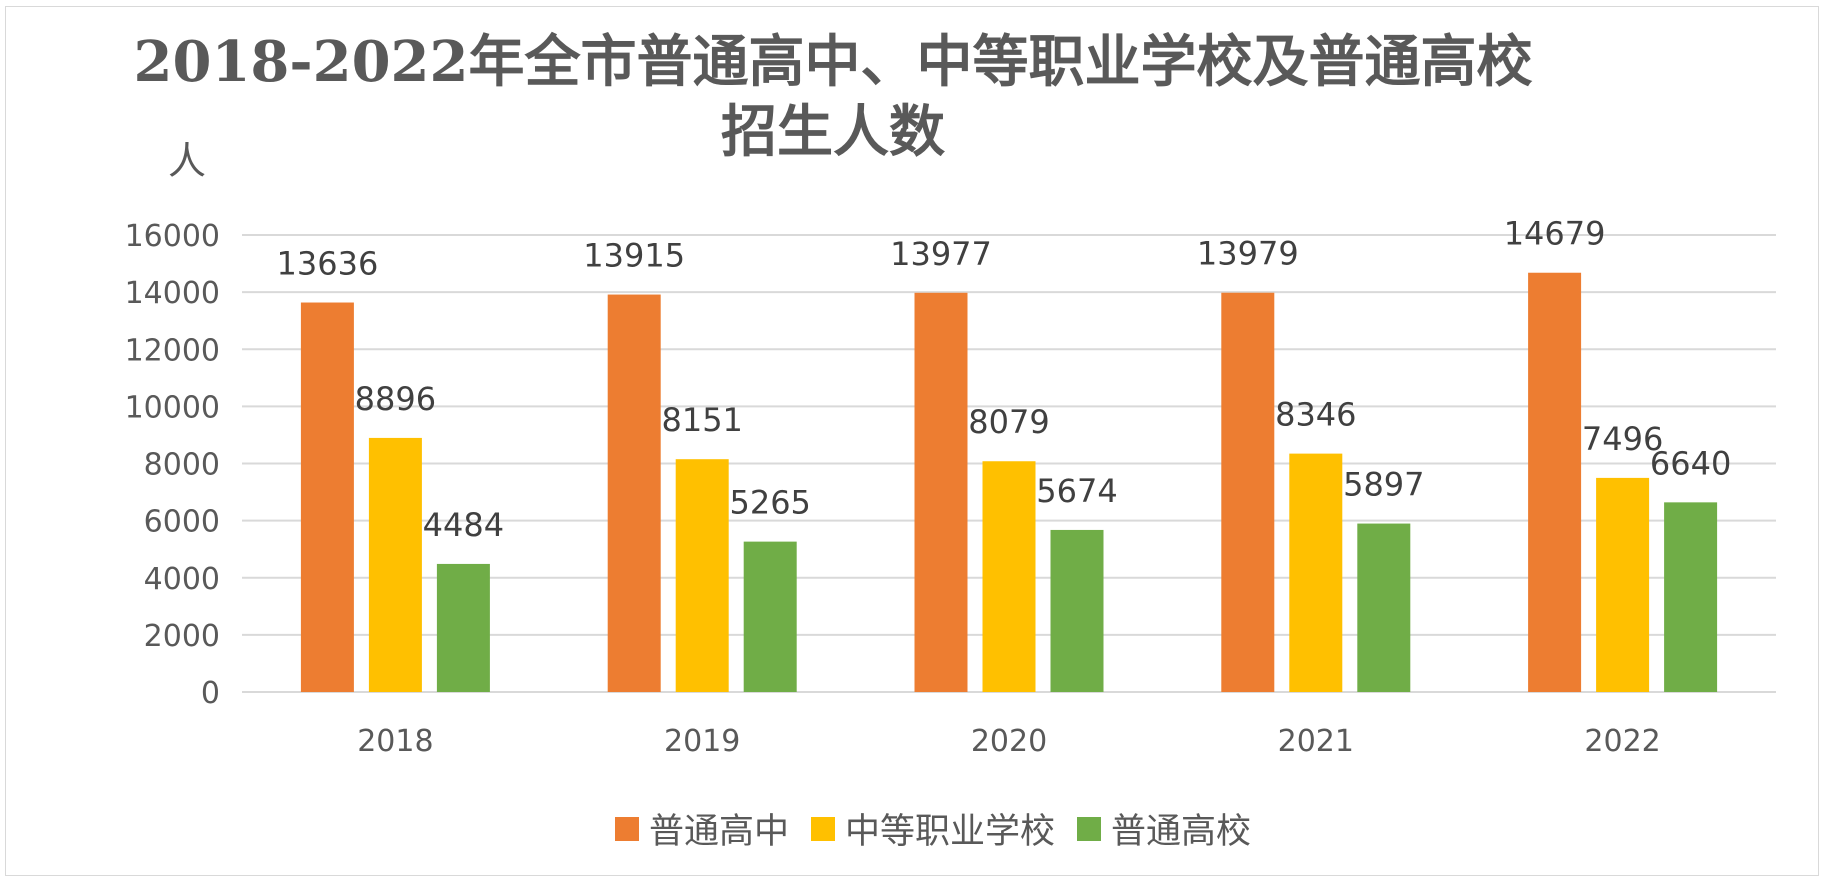 The width and height of the screenshot is (1826, 882). I want to click on y-tick-label: 8000, so click(182, 465).